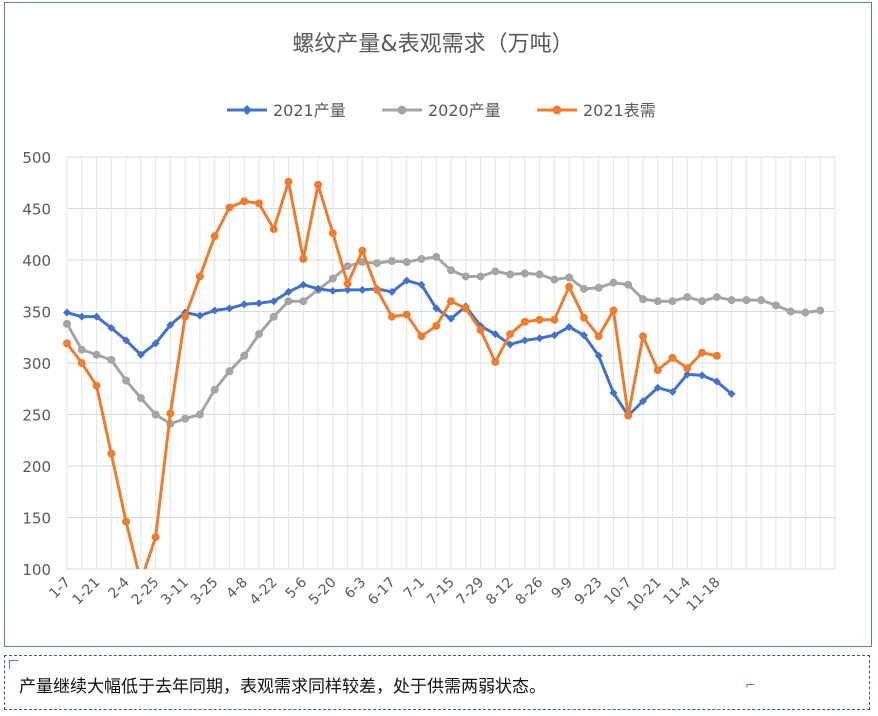 Image resolution: width=878 pixels, height=716 pixels. I want to click on x-tick-label: 9-23, so click(589, 592).